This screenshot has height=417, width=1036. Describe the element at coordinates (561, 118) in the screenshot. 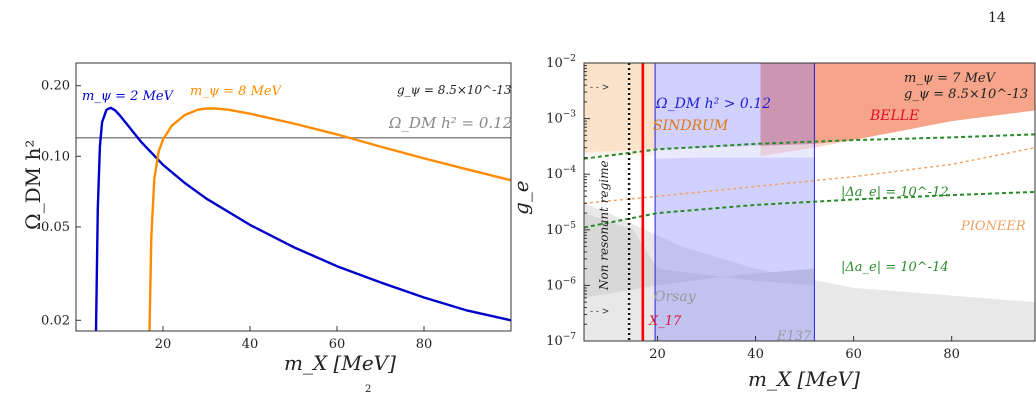

I see `y-tick-label: 10⁻³` at that location.